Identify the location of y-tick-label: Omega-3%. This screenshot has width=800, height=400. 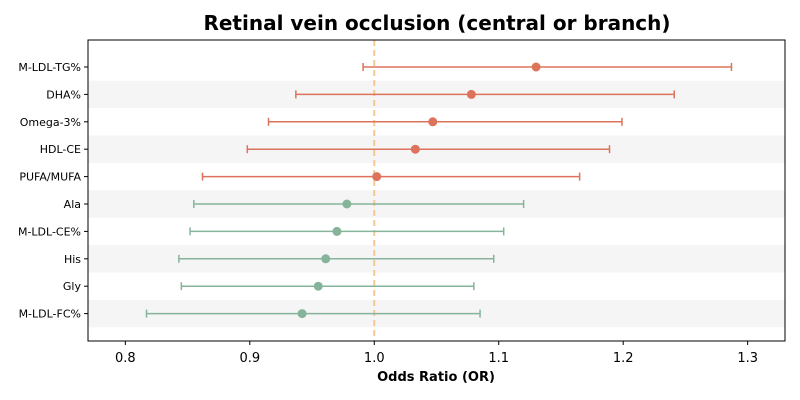
(50, 122).